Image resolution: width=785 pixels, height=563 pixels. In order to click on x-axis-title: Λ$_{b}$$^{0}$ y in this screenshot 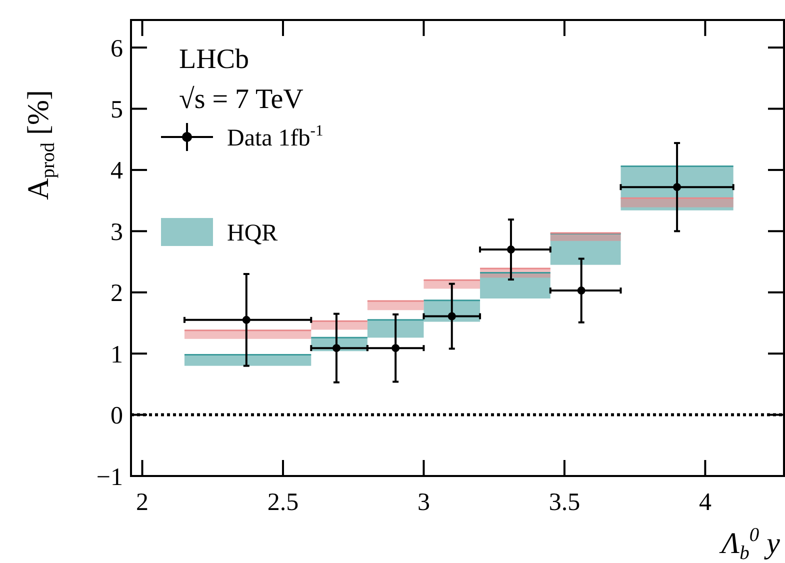, I will do `click(749, 544)`.